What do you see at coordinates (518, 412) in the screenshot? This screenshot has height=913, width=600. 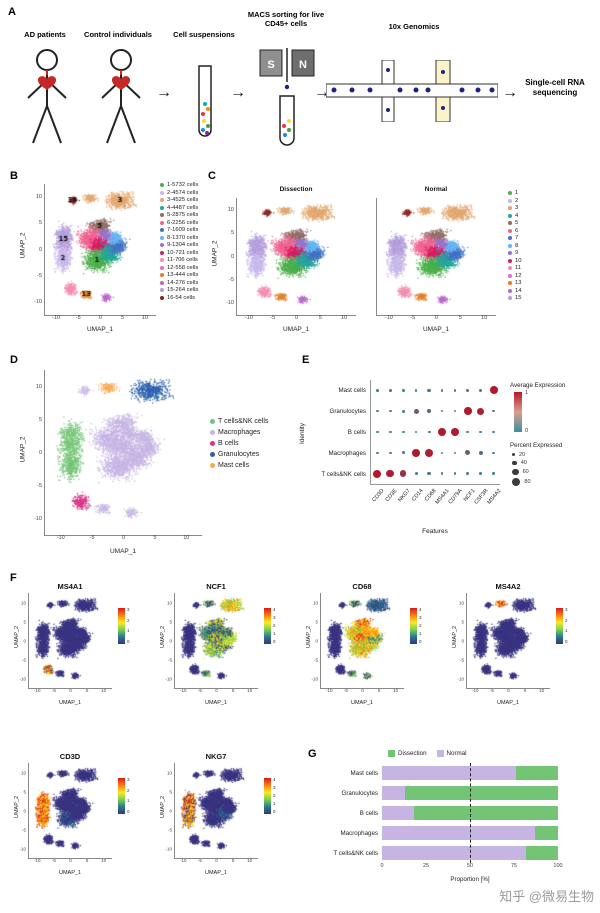 I see `avg-expression-colorbar` at bounding box center [518, 412].